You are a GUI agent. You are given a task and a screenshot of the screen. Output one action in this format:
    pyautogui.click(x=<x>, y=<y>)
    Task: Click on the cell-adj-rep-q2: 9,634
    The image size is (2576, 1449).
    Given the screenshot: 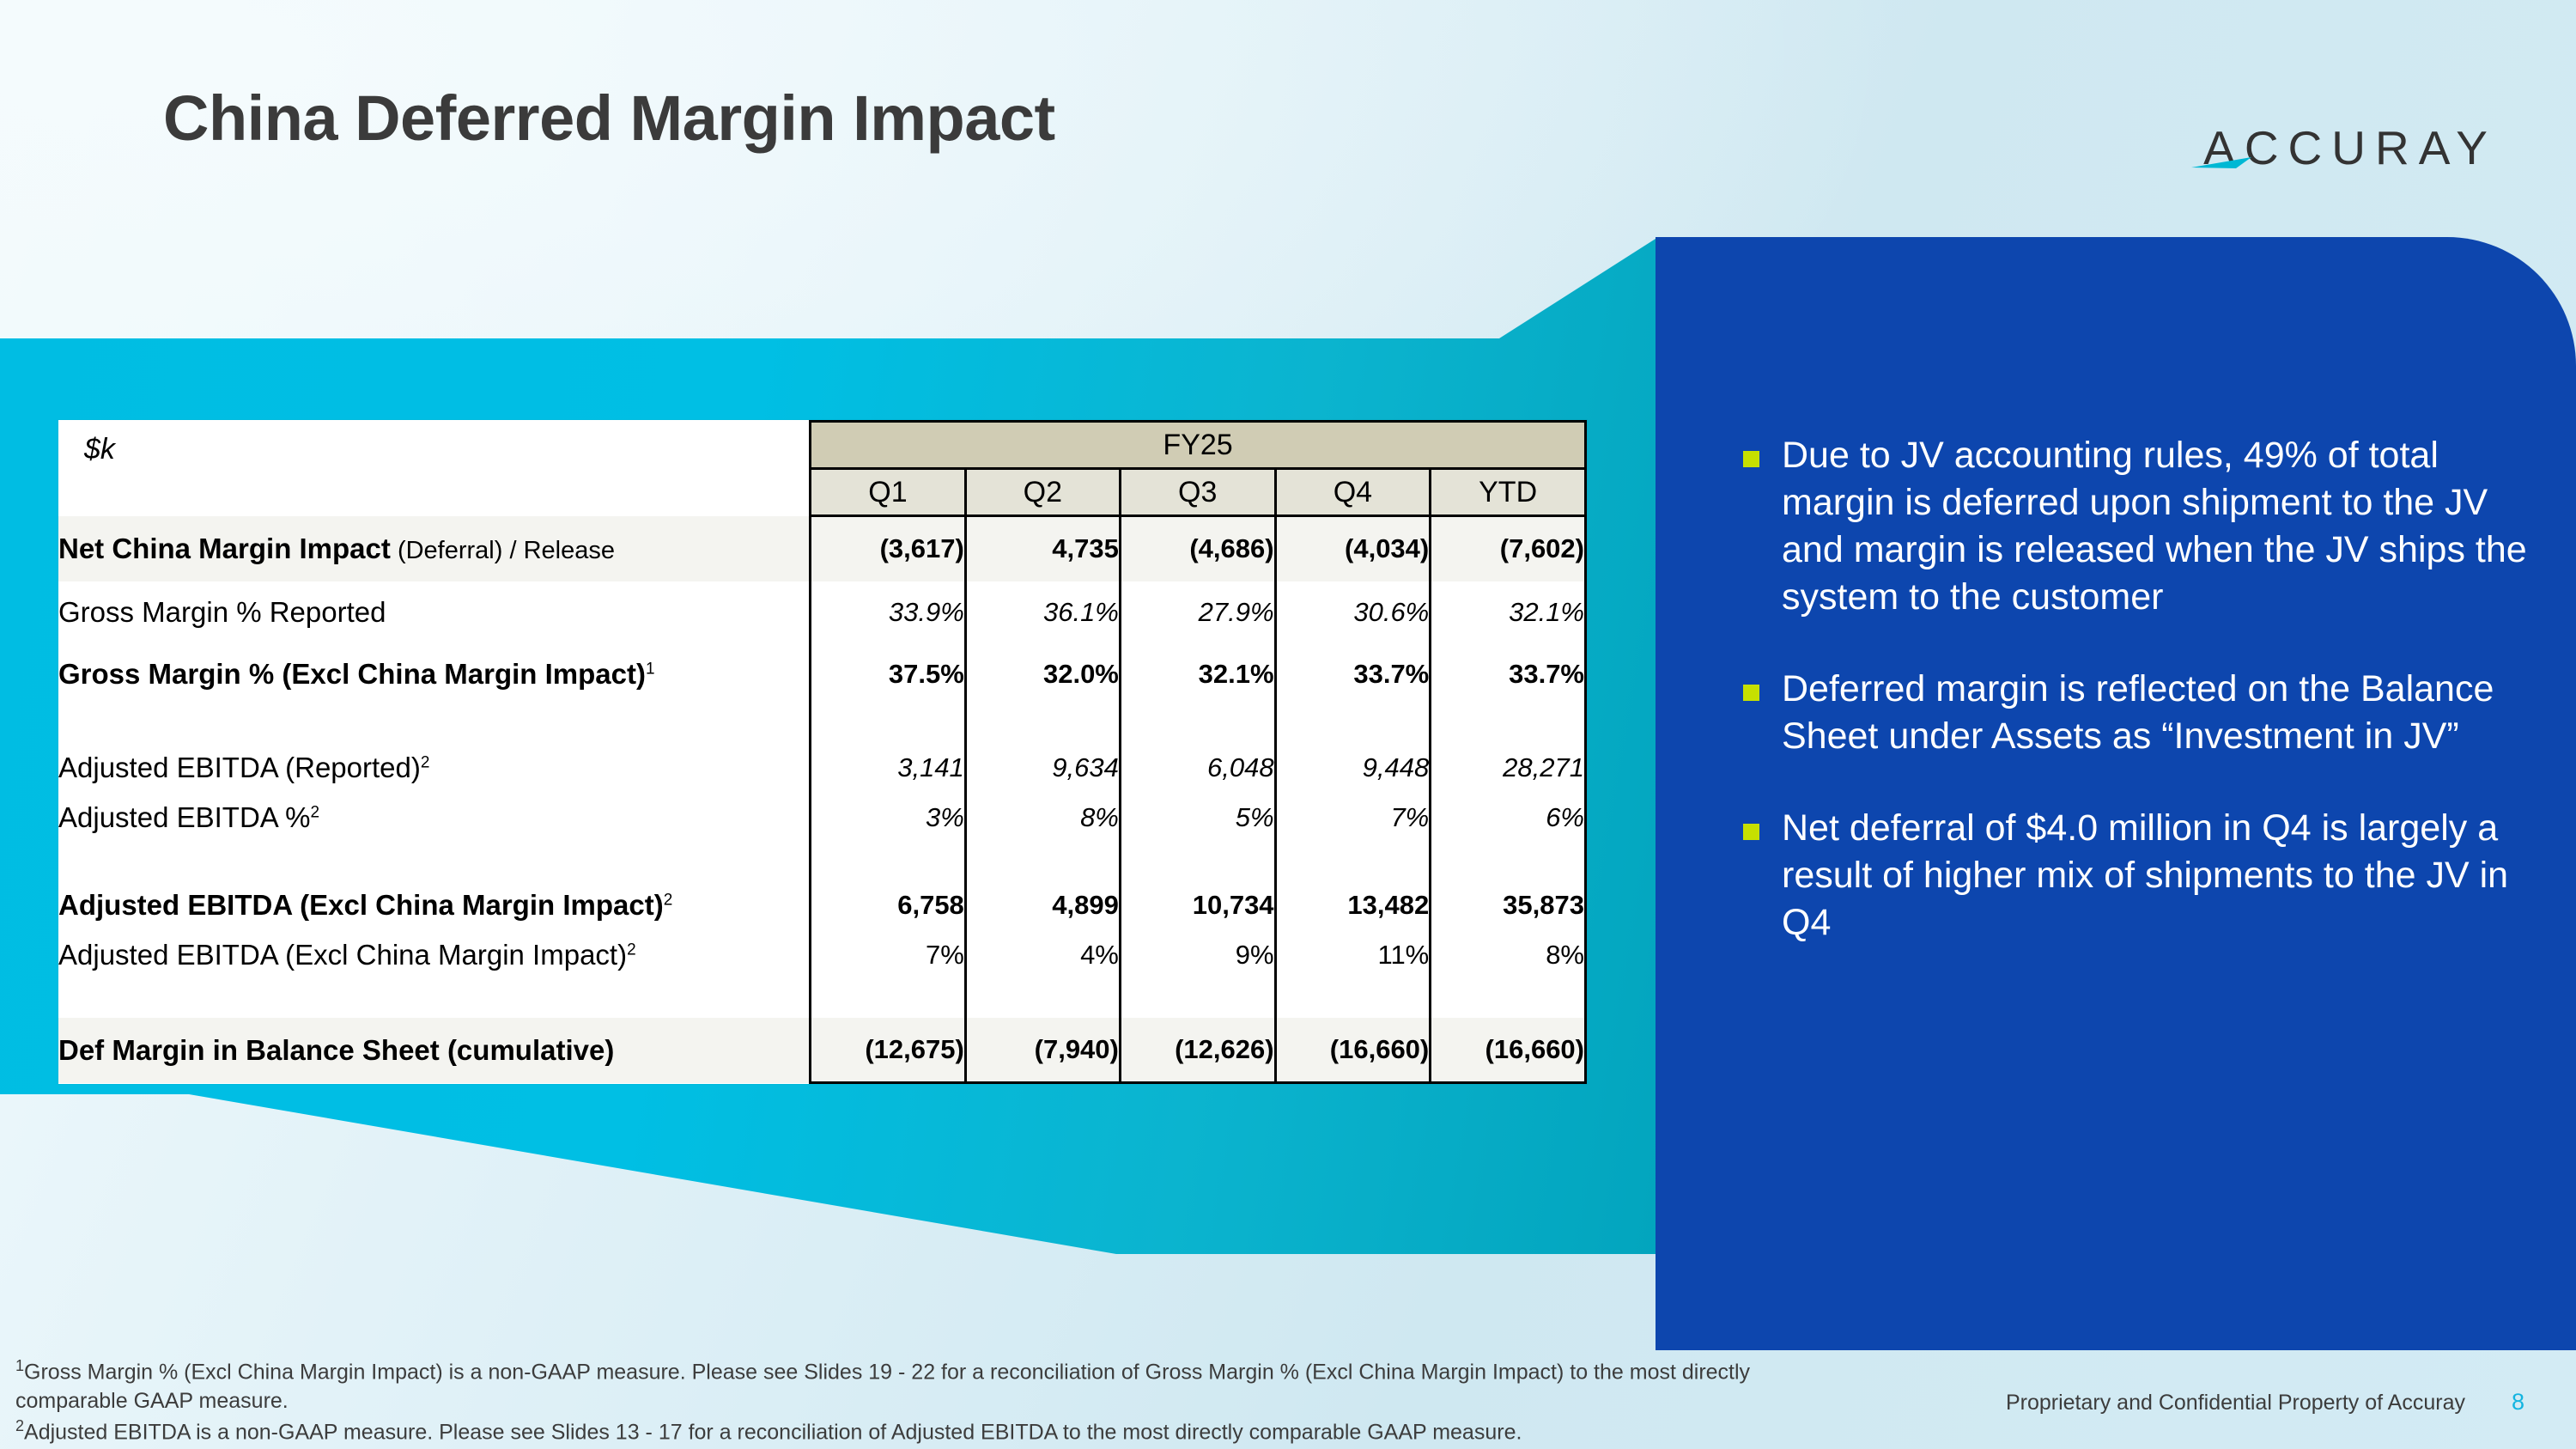 What is the action you would take?
    pyautogui.click(x=1042, y=767)
    